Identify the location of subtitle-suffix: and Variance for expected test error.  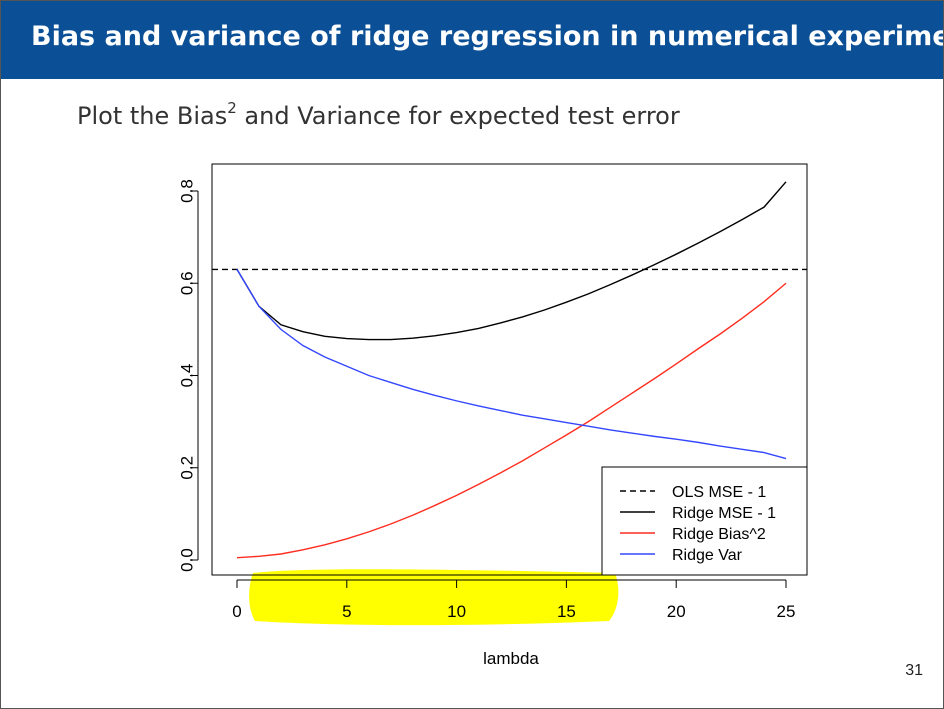
(458, 116).